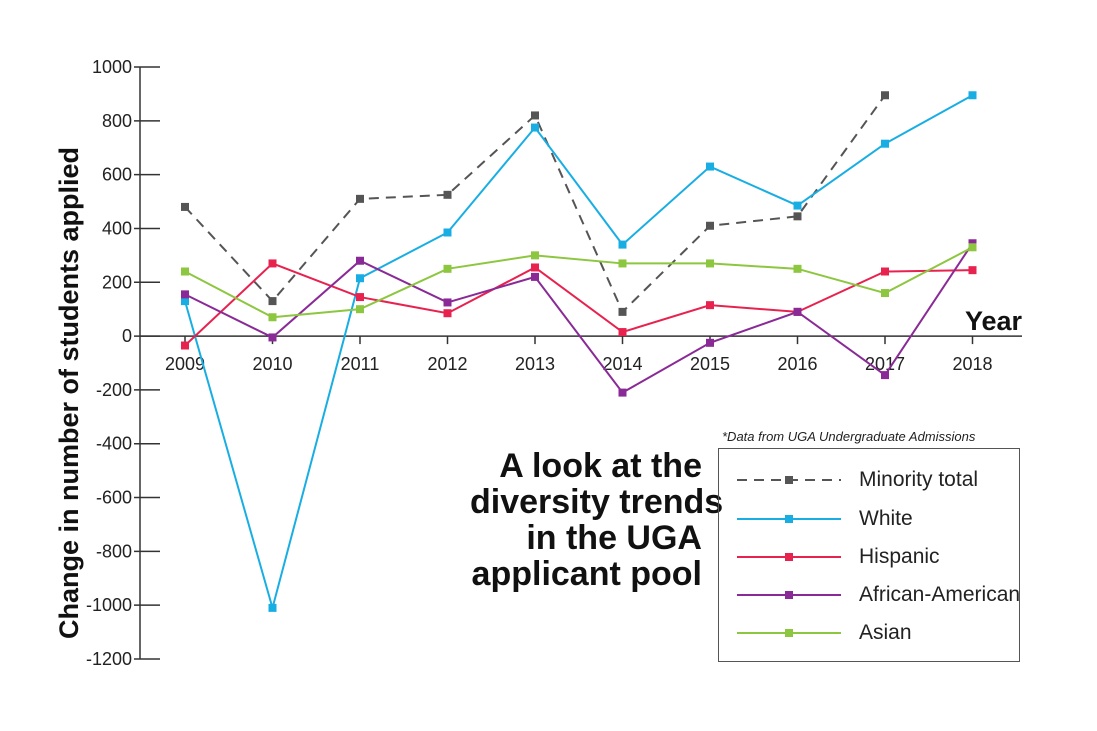 The image size is (1097, 731). What do you see at coordinates (127, 336) in the screenshot?
I see `y-tick-label: 0` at bounding box center [127, 336].